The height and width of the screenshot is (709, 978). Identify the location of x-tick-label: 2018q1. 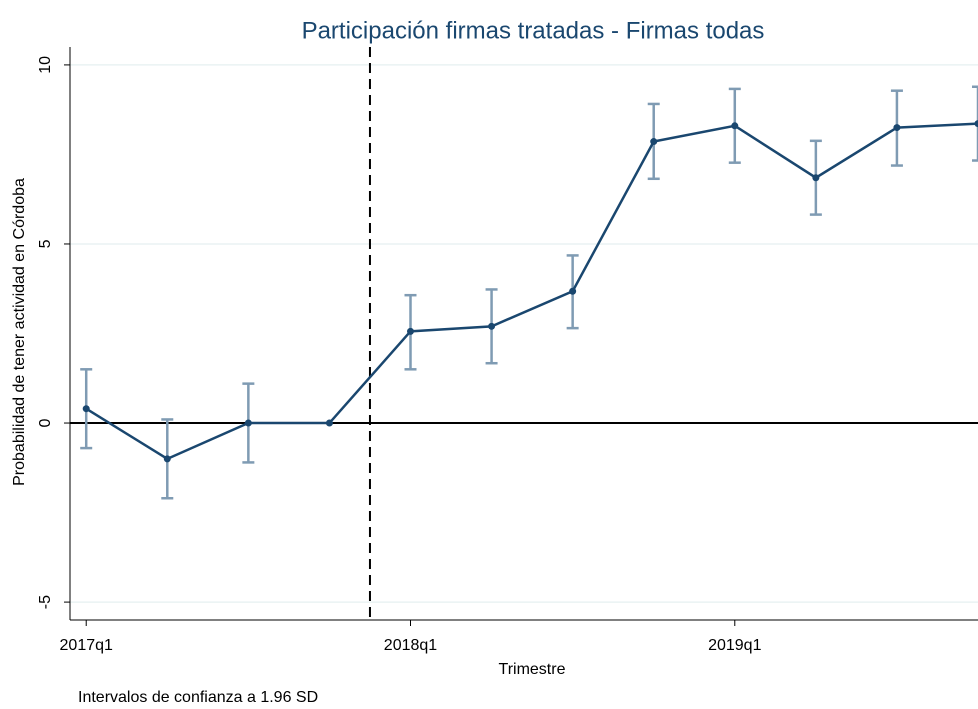
(410, 645).